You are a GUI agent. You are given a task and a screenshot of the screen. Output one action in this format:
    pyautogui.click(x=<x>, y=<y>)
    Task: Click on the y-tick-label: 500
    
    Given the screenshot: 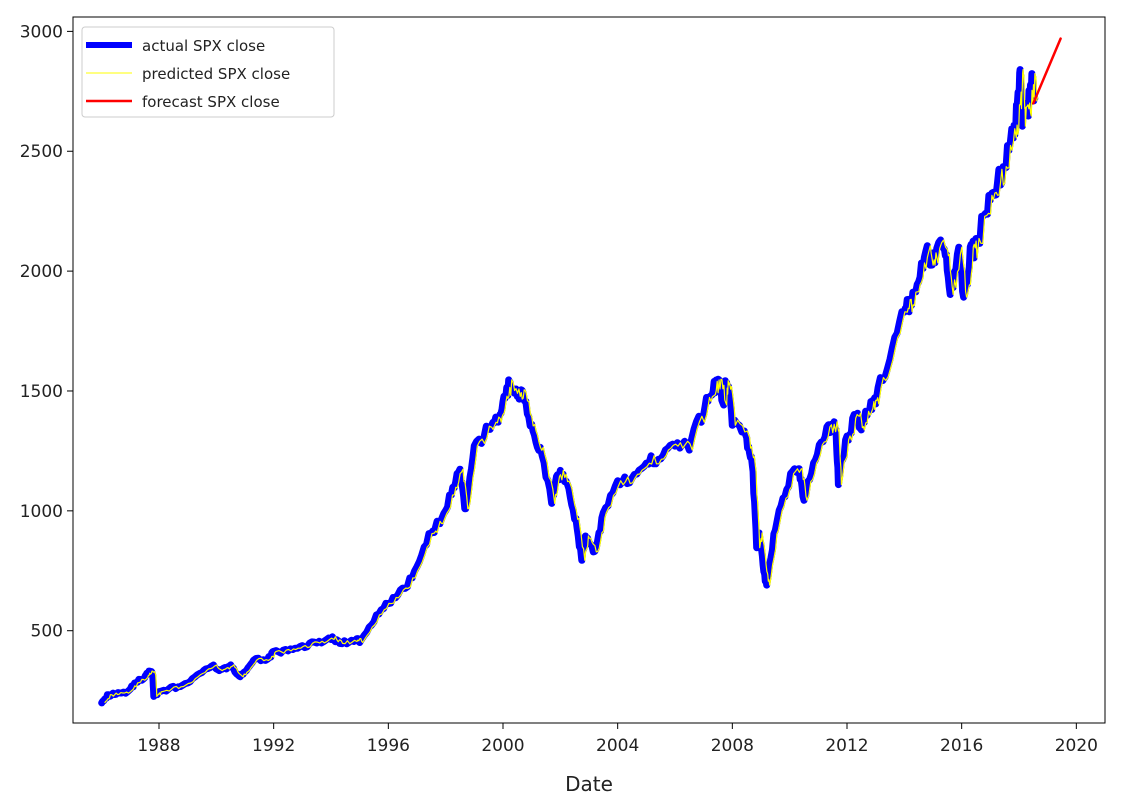 What is the action you would take?
    pyautogui.click(x=47, y=632)
    